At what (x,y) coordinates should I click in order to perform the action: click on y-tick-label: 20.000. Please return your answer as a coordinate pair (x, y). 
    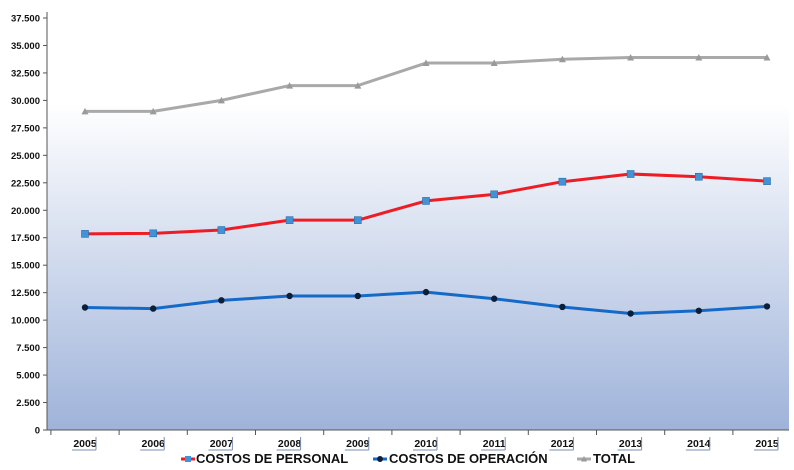
    Looking at the image, I should click on (25, 211).